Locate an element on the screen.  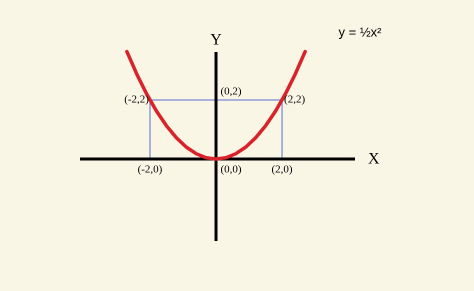
y-axis-label: Y is located at coordinates (216, 40).